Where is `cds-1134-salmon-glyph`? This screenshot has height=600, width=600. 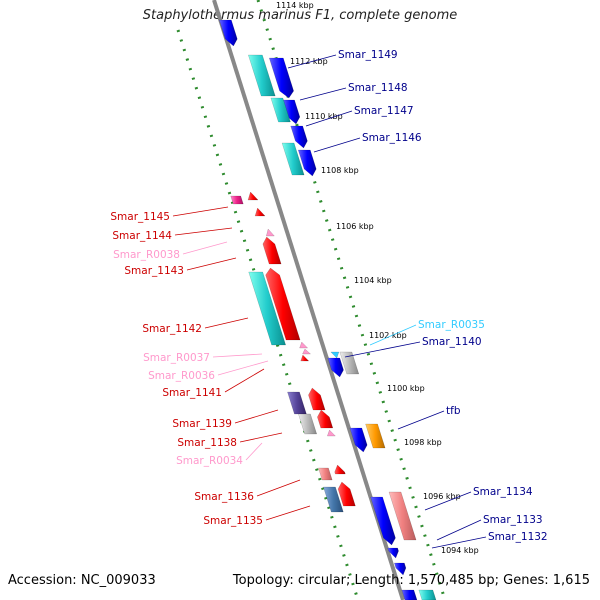
cds-1134-salmon-glyph is located at coordinates (402, 516).